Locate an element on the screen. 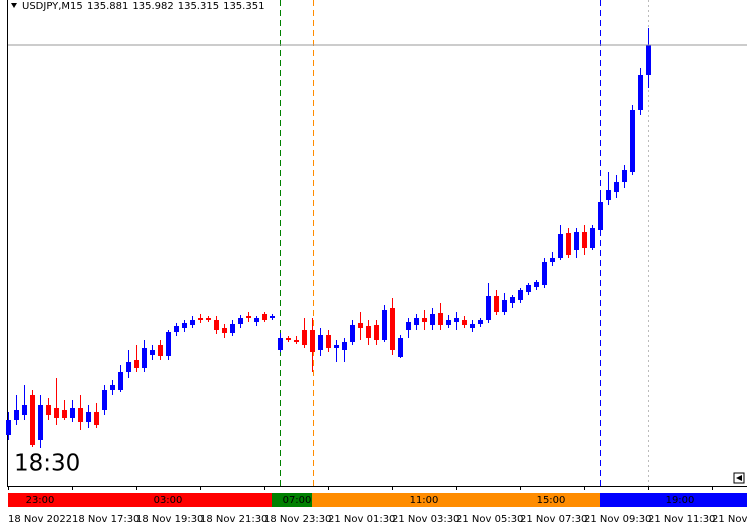 Image resolution: width=747 pixels, height=529 pixels. x-tick-label: 21 Nov 01:30 is located at coordinates (361, 519).